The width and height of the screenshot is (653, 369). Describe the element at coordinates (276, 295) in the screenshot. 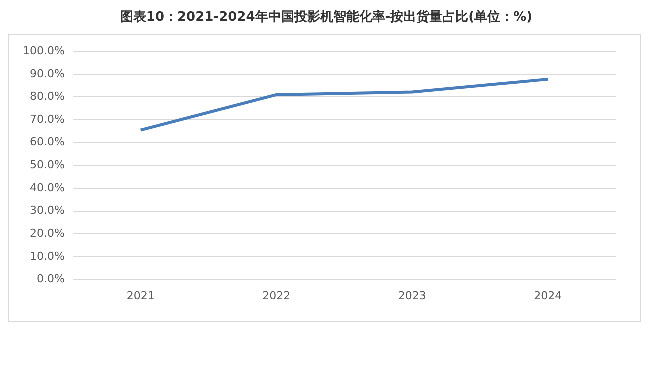

I see `x-tick-label: 2022` at that location.